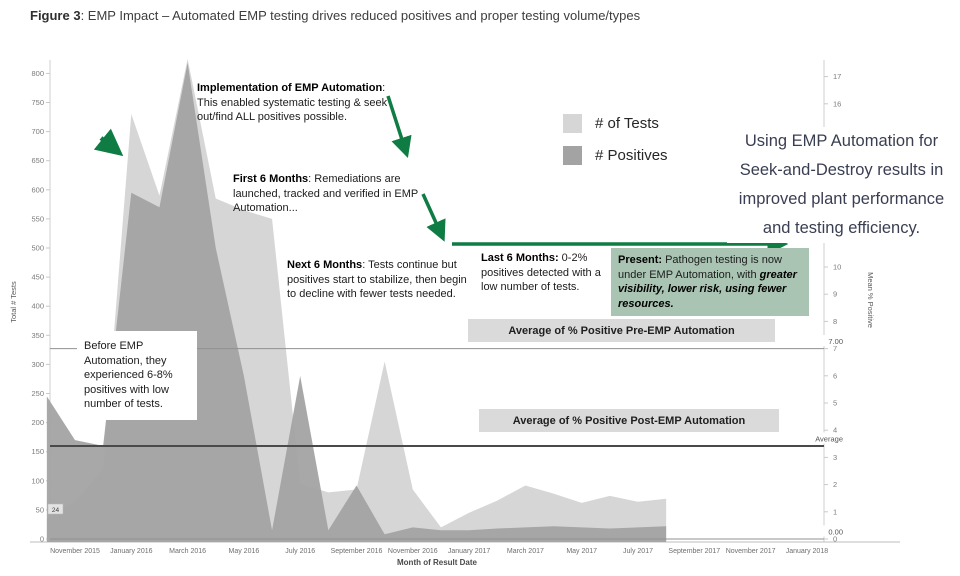 This screenshot has height=576, width=960. What do you see at coordinates (835, 484) in the screenshot?
I see `y-right-tick-label: 2` at bounding box center [835, 484].